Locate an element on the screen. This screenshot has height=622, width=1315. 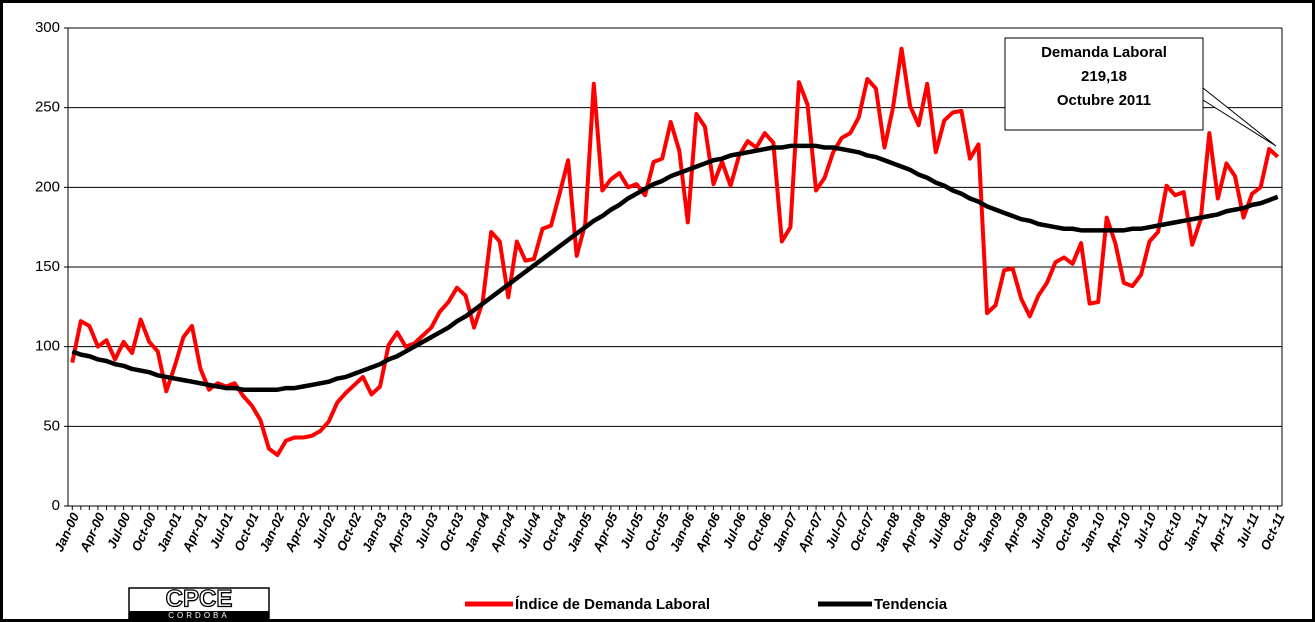
annotation-line: Demanda Laboral is located at coordinates (1104, 52).